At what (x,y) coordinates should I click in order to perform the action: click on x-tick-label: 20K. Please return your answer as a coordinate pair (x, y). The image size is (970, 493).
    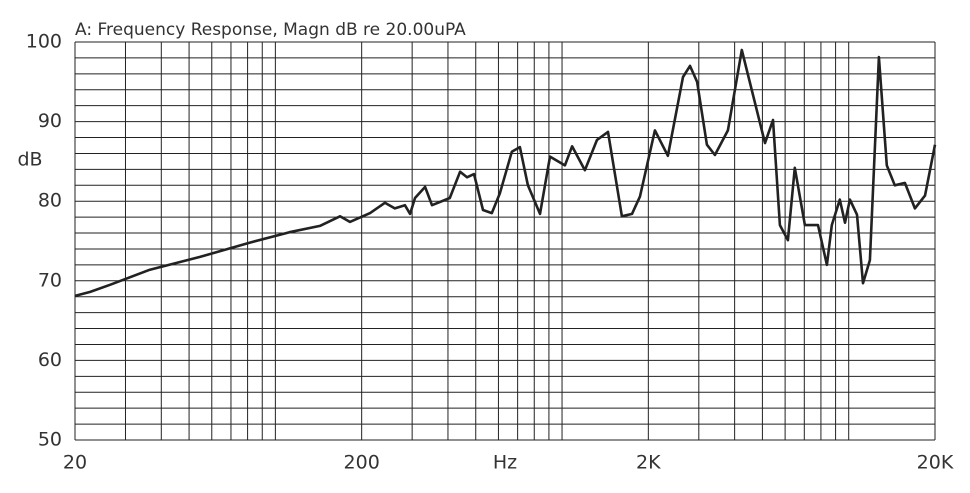
    Looking at the image, I should click on (935, 463).